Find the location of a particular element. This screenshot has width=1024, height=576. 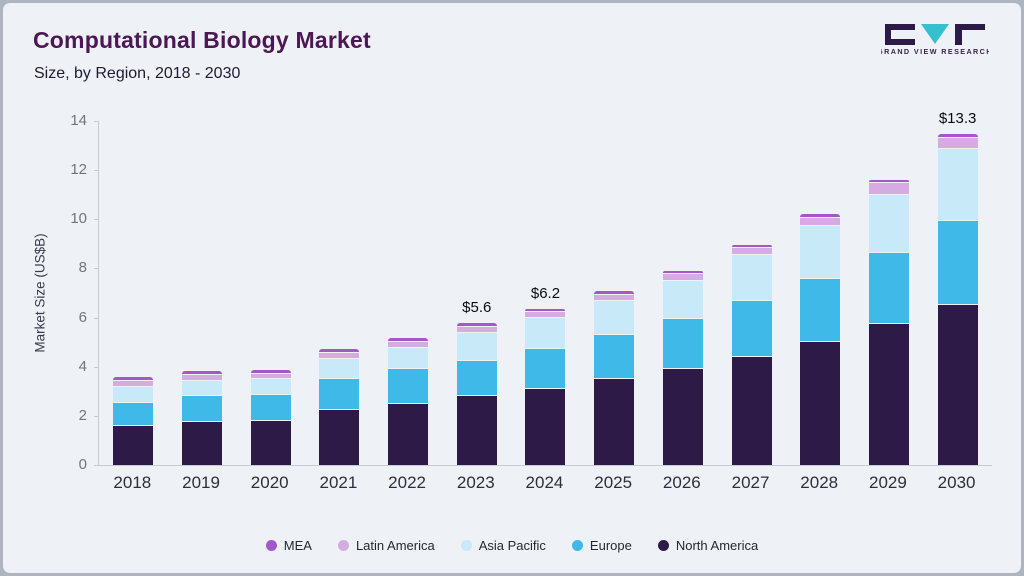

legend-item-asia-pacific: Asia Pacific is located at coordinates (503, 545).